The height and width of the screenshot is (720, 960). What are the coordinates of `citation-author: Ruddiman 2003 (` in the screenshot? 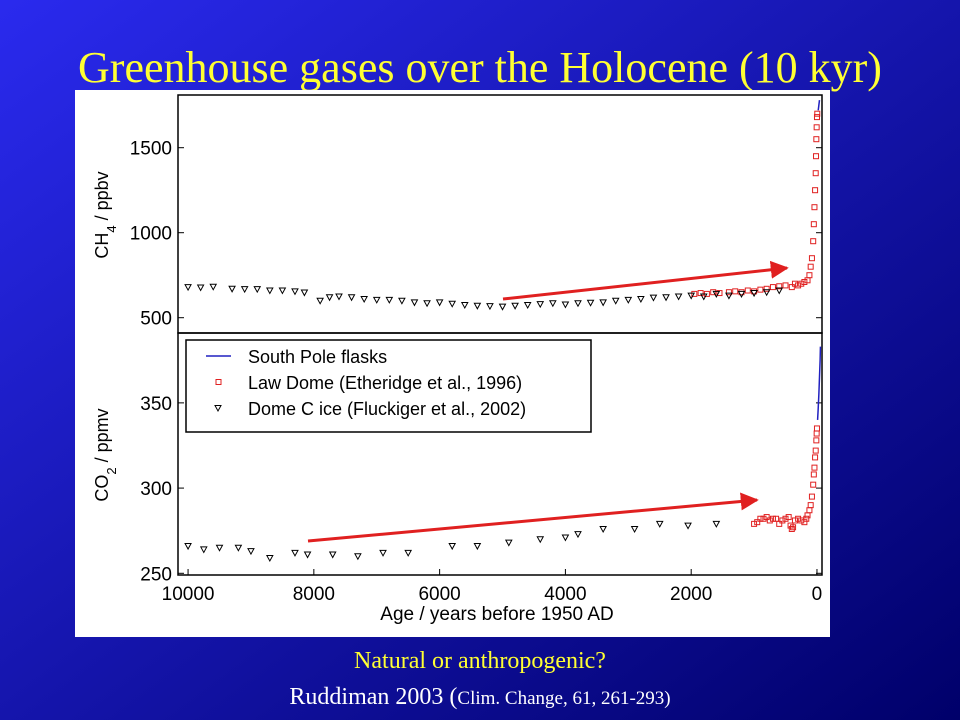 It's located at (373, 697).